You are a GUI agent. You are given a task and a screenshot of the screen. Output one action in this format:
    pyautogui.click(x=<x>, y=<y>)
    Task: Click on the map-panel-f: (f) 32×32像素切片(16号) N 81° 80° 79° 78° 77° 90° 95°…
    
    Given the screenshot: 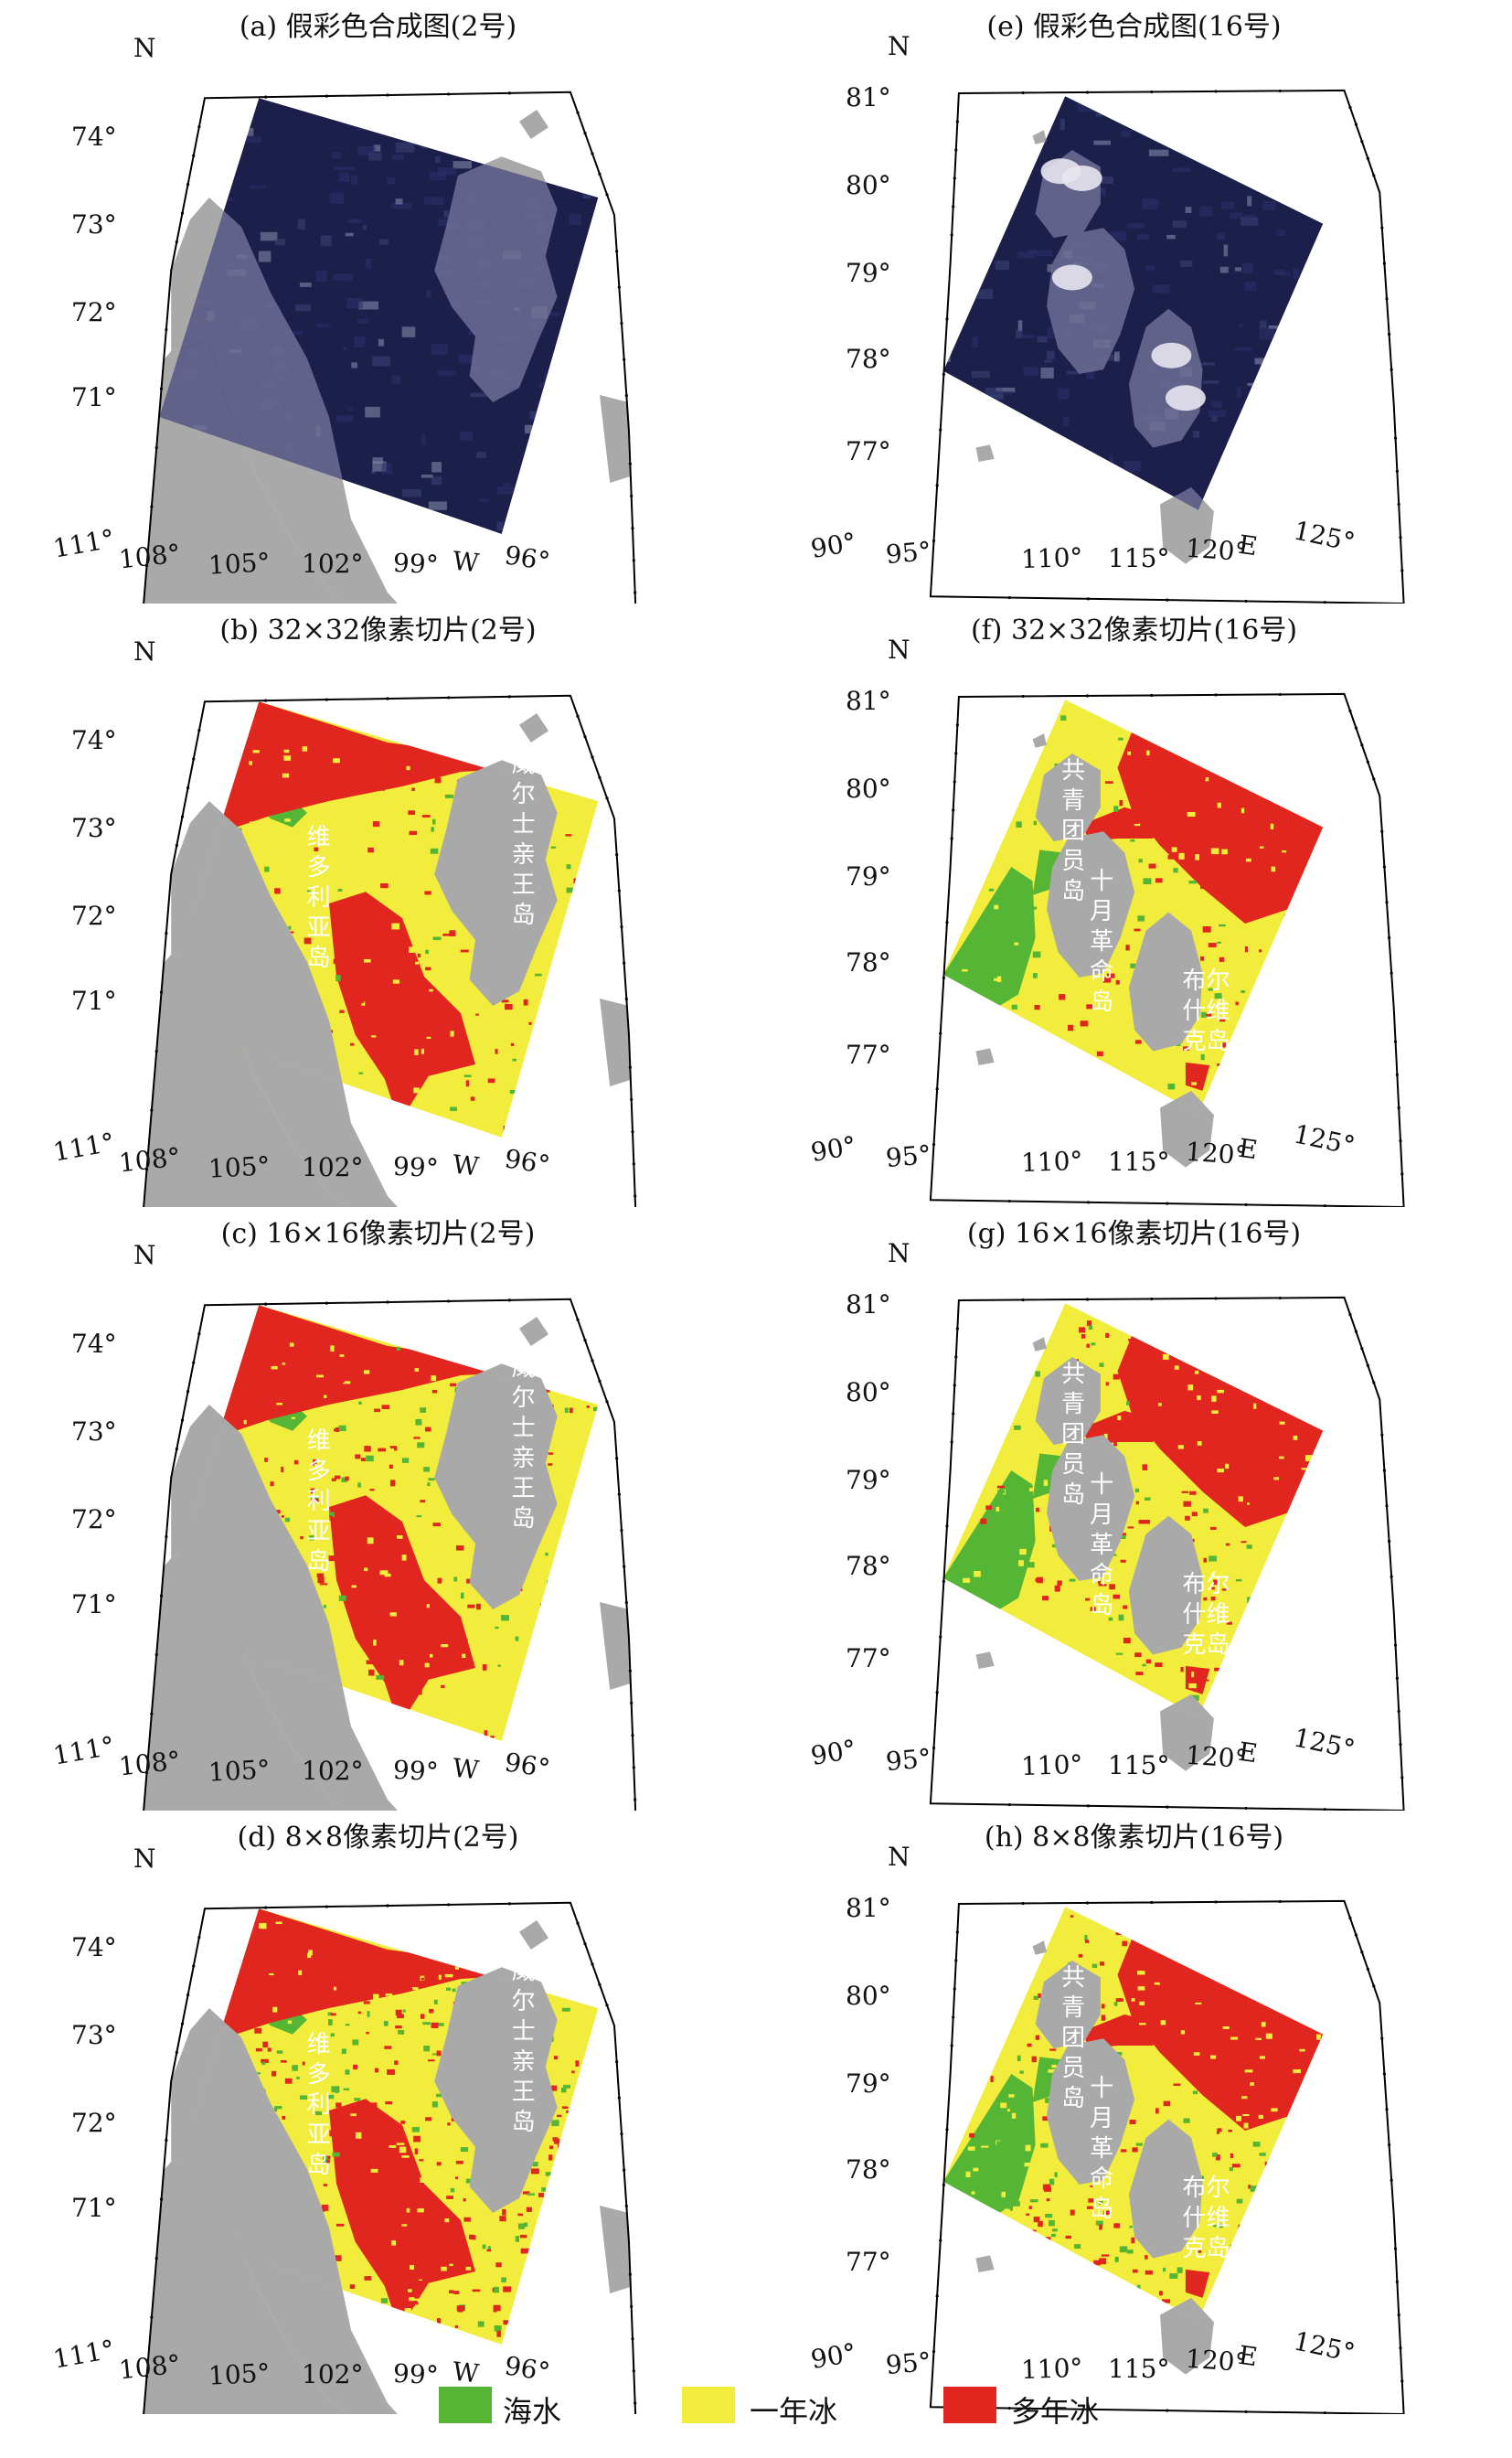 What is the action you would take?
    pyautogui.click(x=1134, y=905)
    